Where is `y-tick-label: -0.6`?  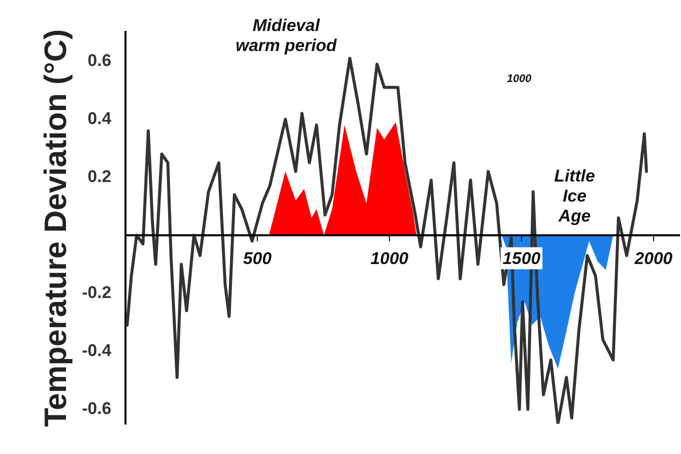
y-tick-label: -0.6 is located at coordinates (97, 408).